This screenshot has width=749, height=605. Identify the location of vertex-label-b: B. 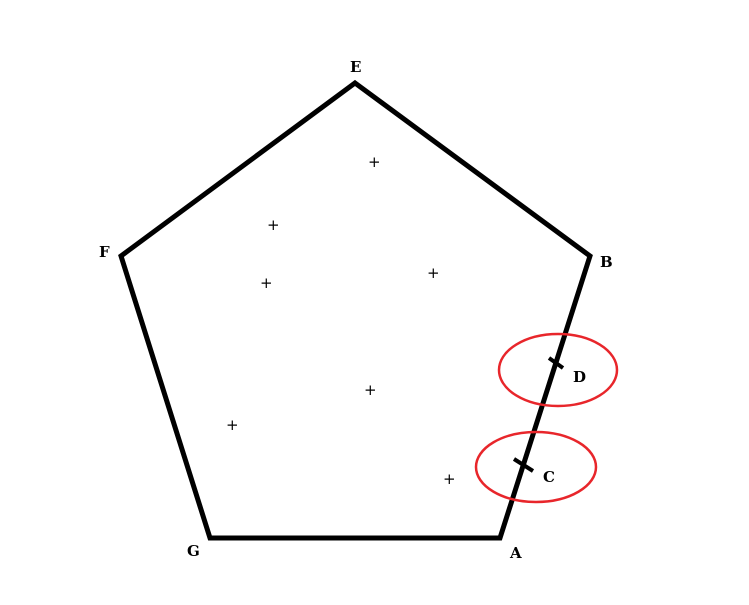
(606, 262).